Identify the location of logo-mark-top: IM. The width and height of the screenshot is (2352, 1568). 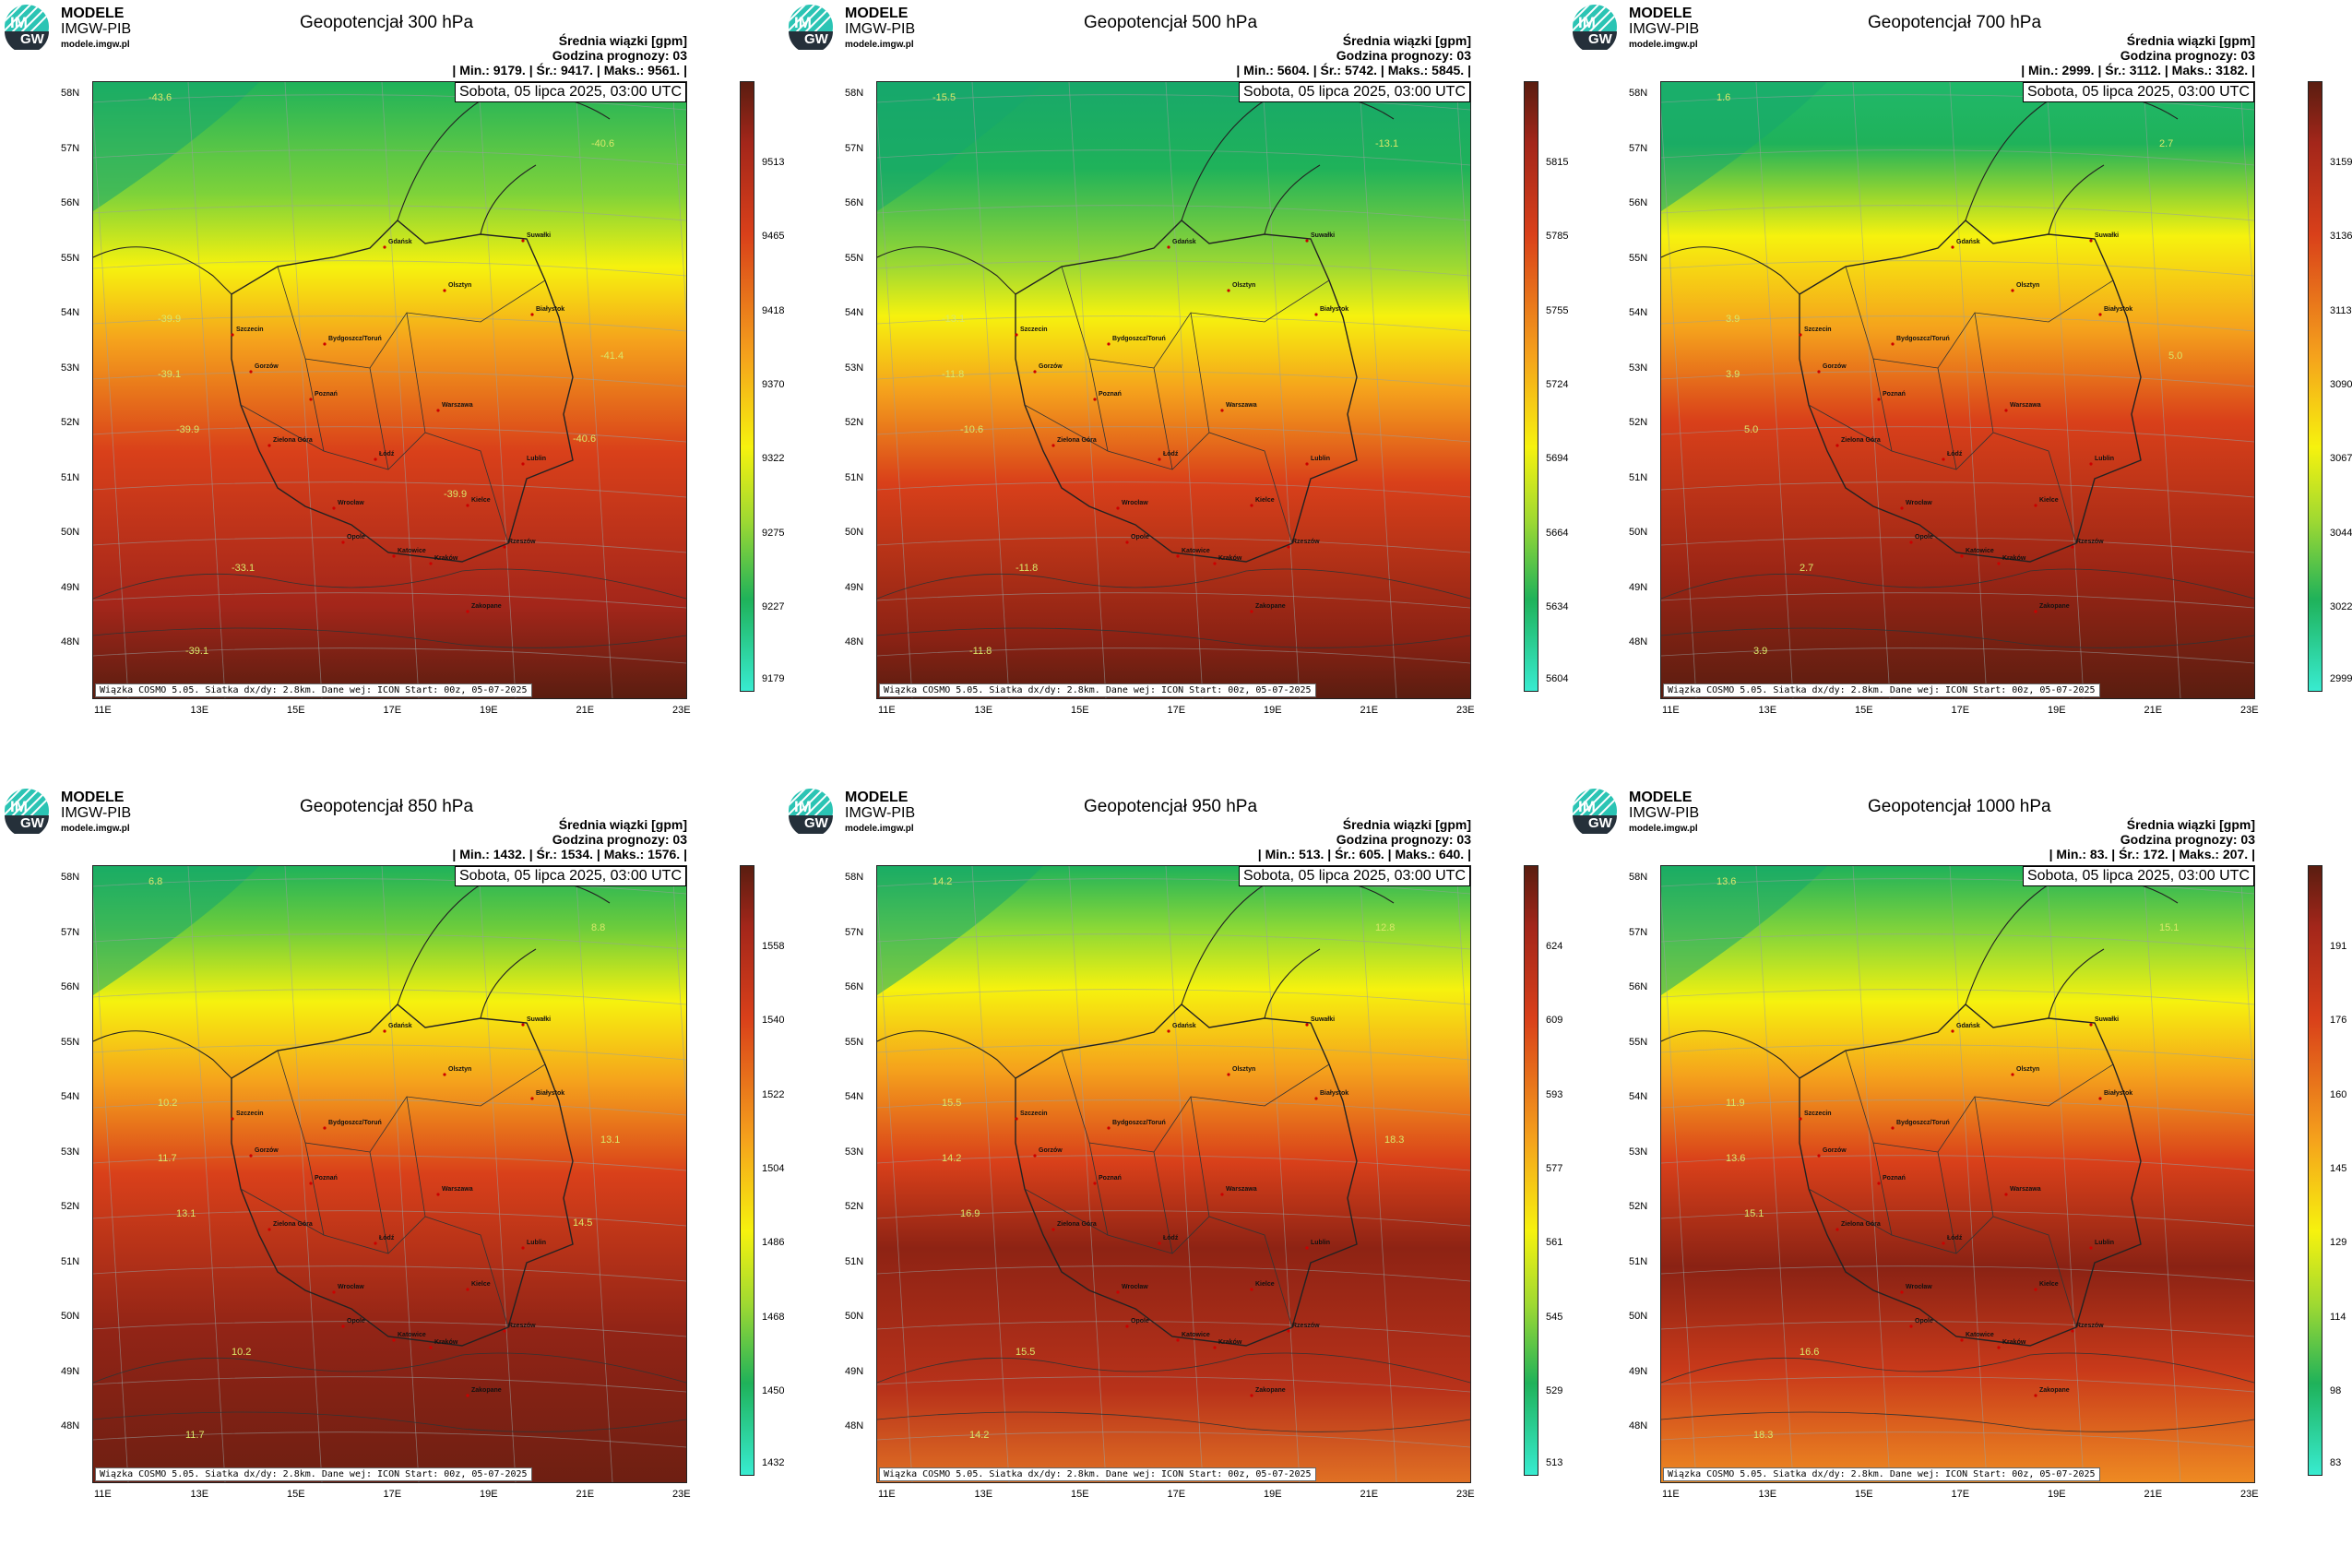
(803, 22).